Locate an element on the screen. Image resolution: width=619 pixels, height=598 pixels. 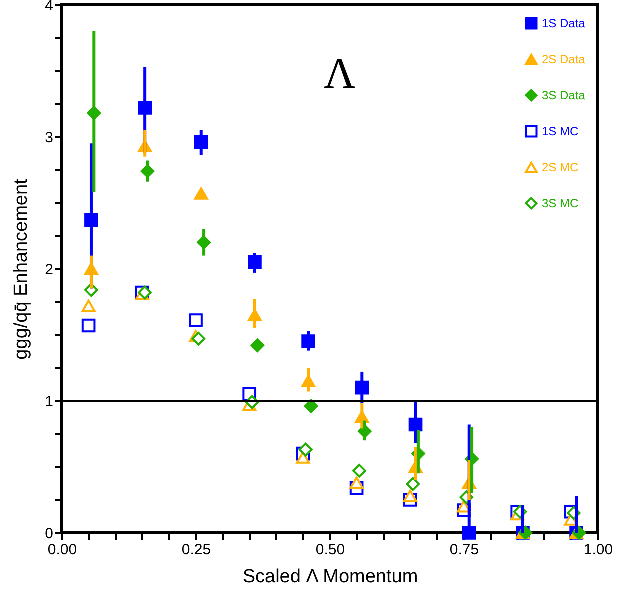
y-tick-label: 0 is located at coordinates (49, 534).